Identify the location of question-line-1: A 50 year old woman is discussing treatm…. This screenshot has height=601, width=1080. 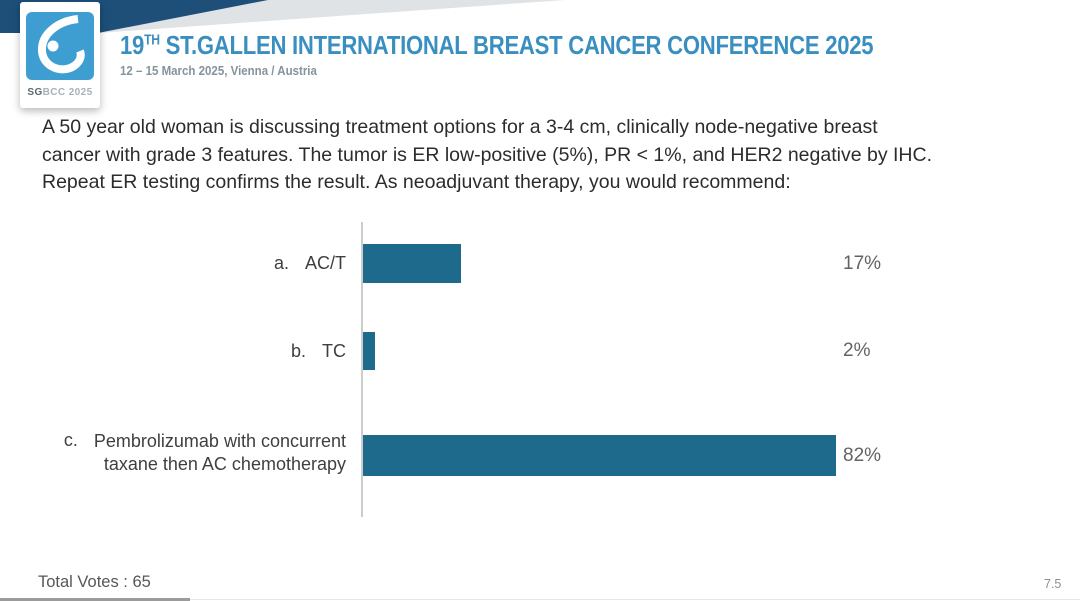
(460, 127).